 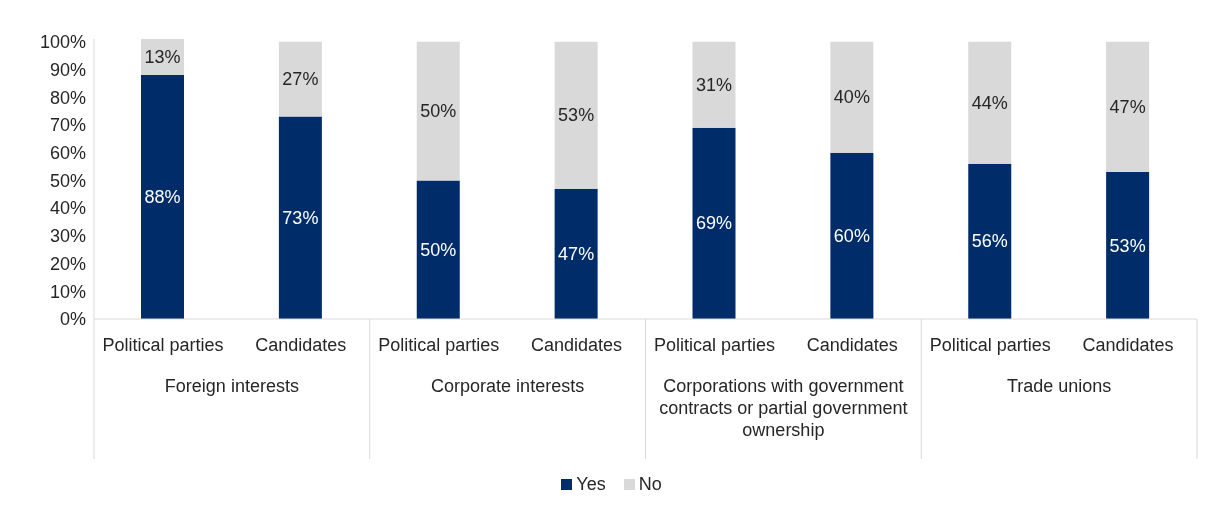 What do you see at coordinates (649, 484) in the screenshot?
I see `legend-label: No` at bounding box center [649, 484].